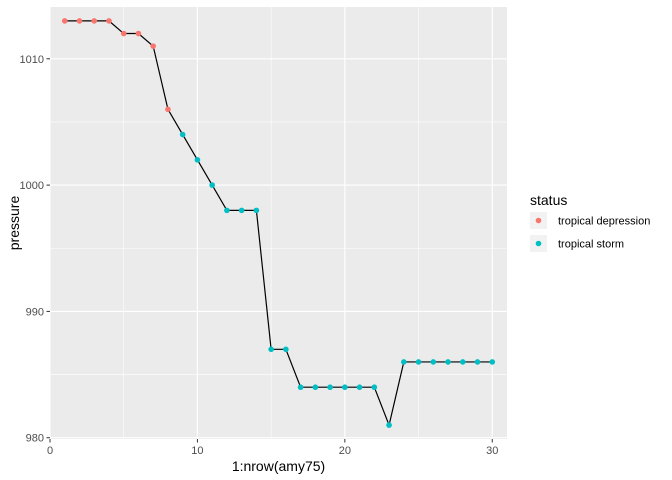 The image size is (672, 480). What do you see at coordinates (548, 200) in the screenshot?
I see `legend-title: status` at bounding box center [548, 200].